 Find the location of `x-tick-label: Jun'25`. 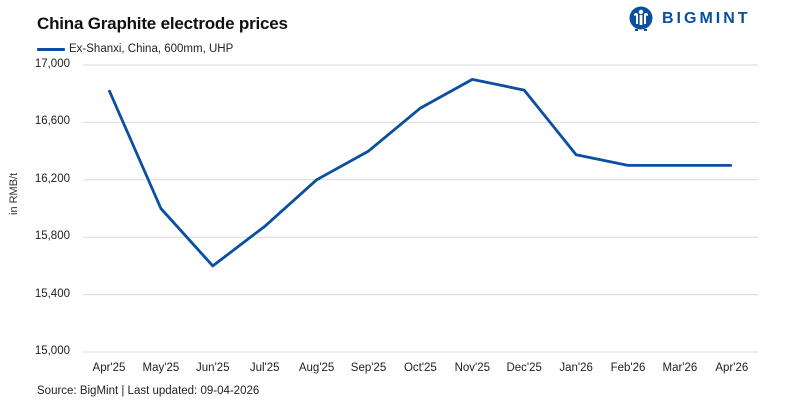

x-tick-label: Jun'25 is located at coordinates (213, 368).